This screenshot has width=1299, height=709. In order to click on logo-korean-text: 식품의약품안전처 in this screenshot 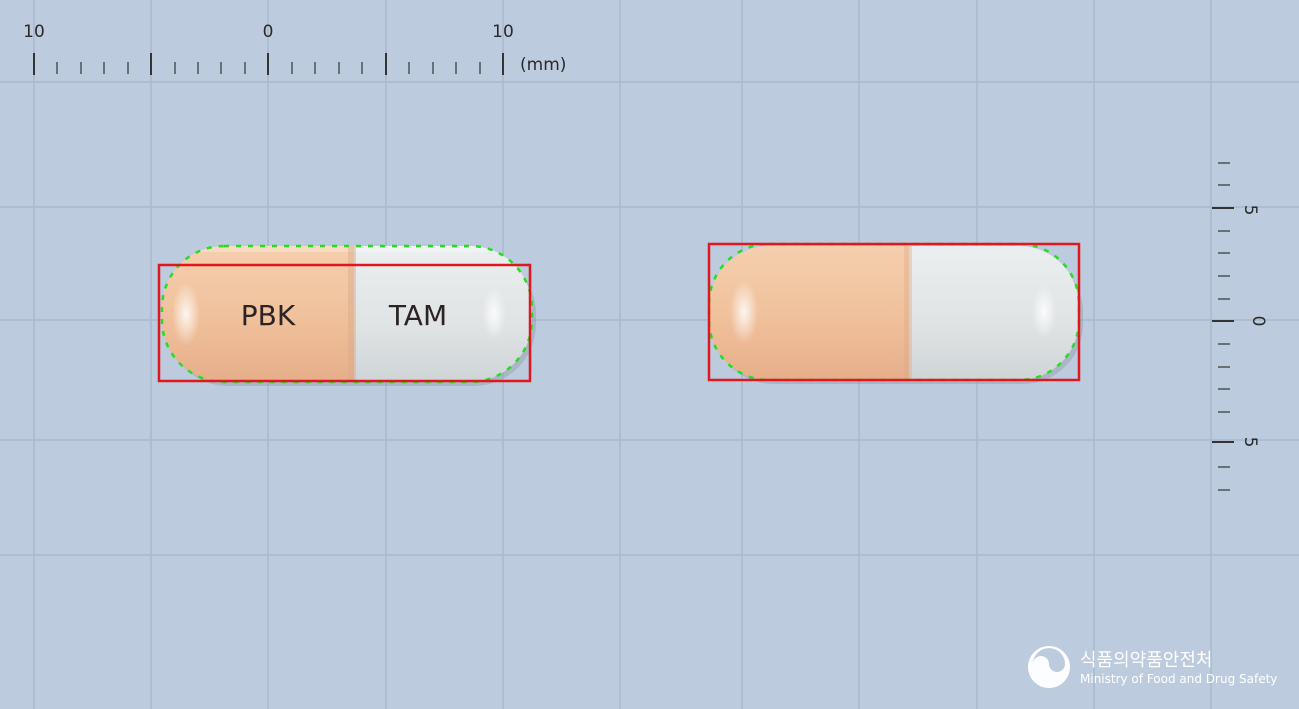, I will do `click(1146, 660)`.